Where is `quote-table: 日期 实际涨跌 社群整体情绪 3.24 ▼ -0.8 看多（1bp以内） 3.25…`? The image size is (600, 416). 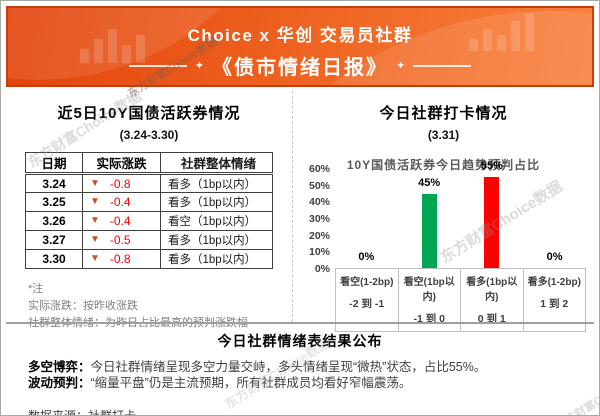 quote-table: 日期 实际涨跌 社群整体情绪 3.24 ▼ -0.8 看多（1bp以内） 3.25… is located at coordinates (149, 210).